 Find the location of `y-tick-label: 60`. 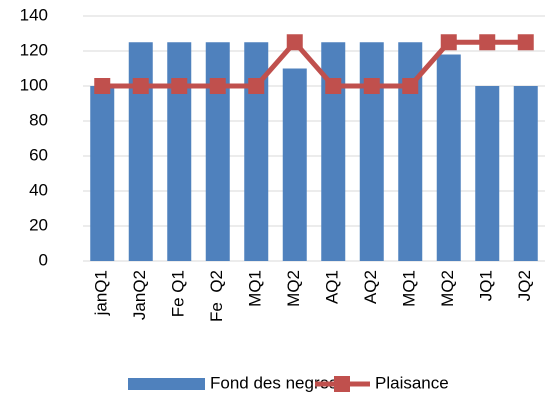

y-tick-label: 60 is located at coordinates (38, 154).